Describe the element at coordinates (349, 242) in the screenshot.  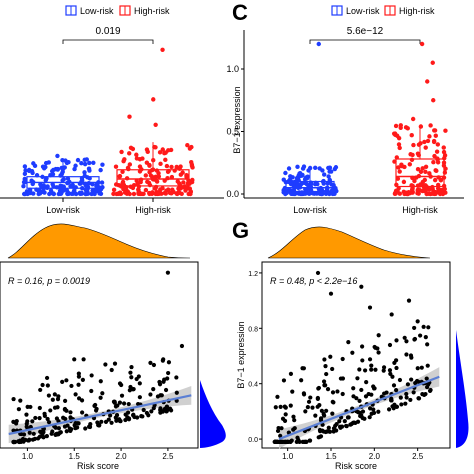
I see `g-top-density` at that location.